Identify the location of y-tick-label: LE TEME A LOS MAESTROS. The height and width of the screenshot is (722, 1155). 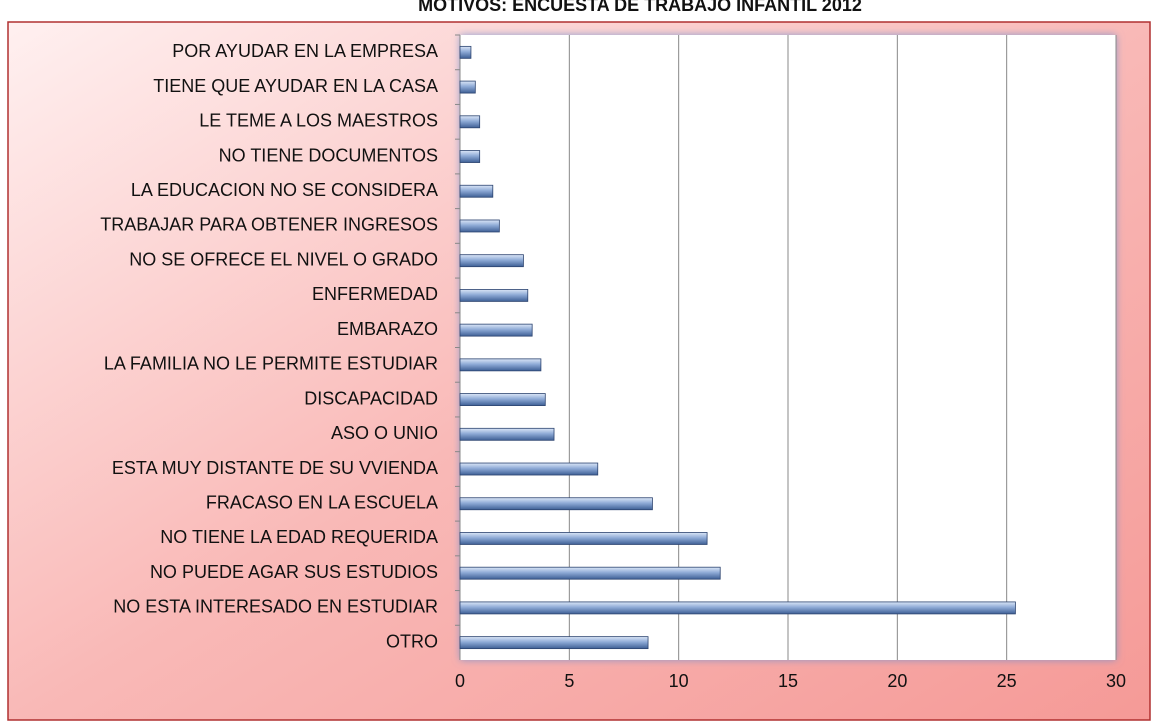
(318, 121).